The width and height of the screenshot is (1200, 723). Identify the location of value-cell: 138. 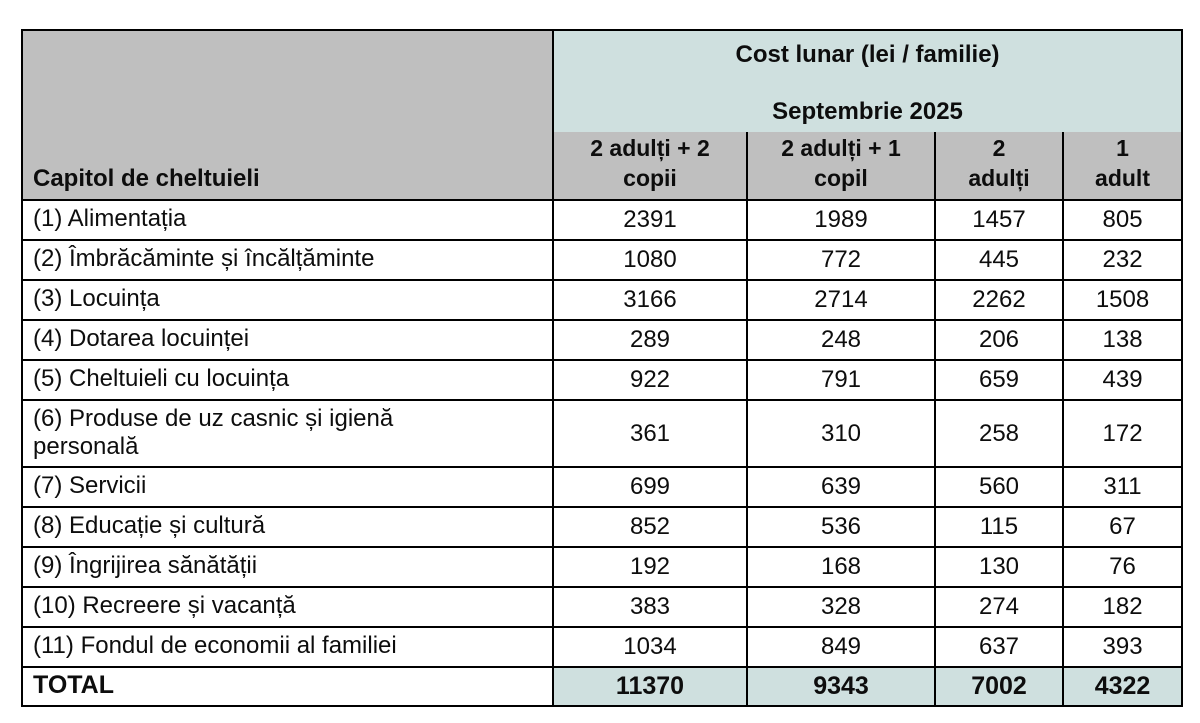
(1122, 340).